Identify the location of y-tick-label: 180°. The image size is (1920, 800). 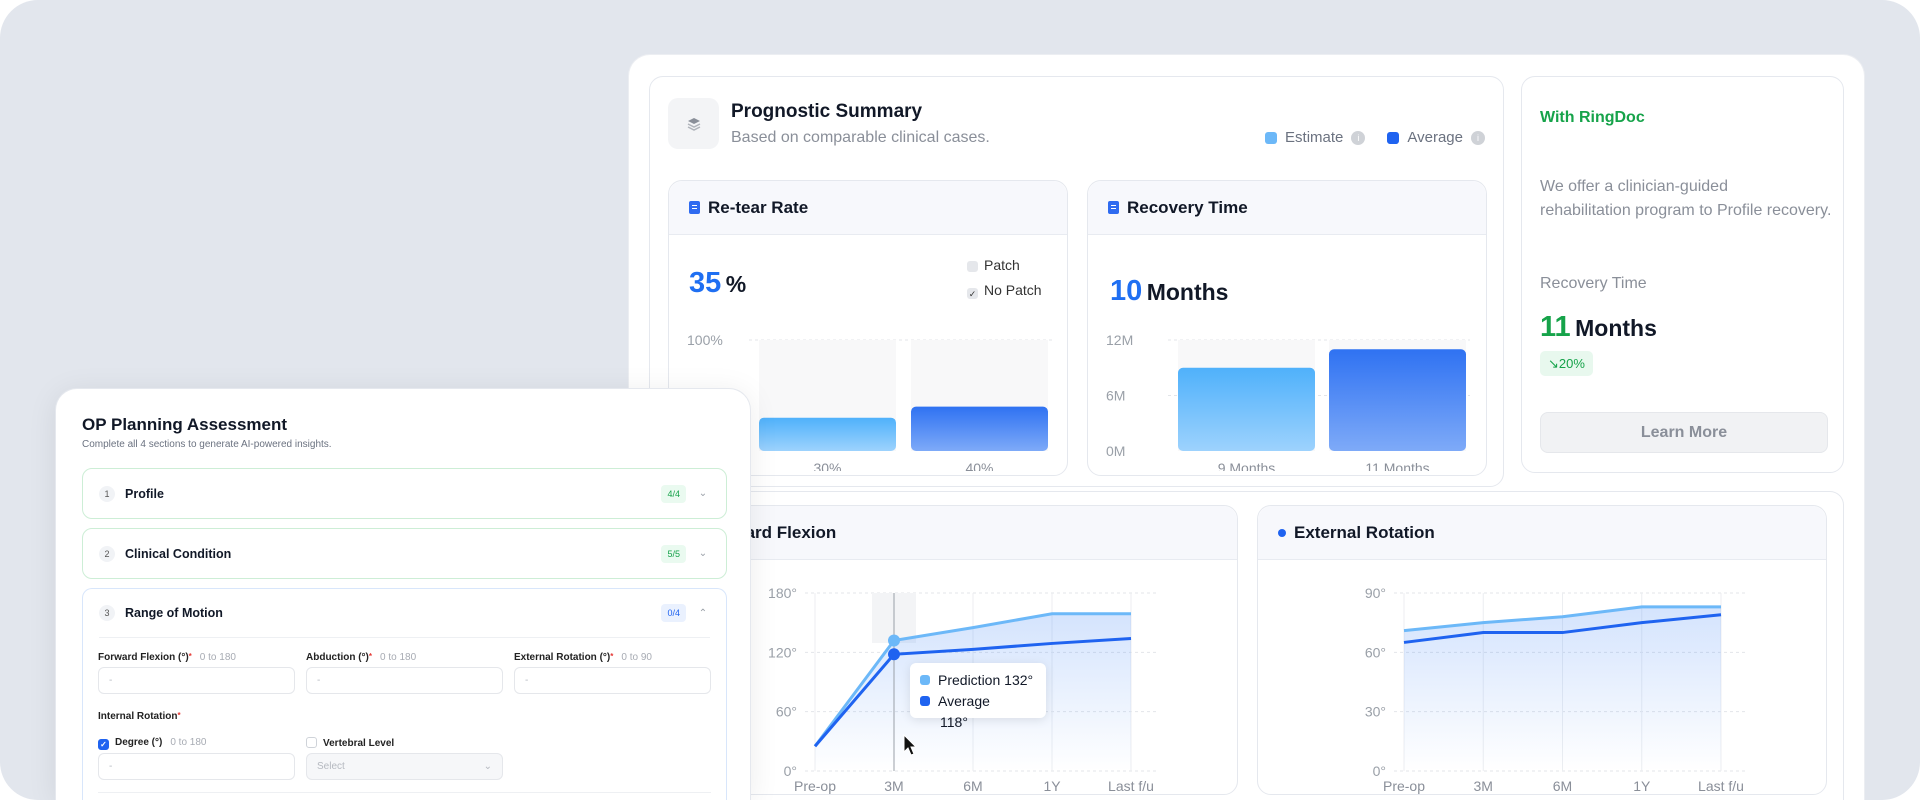
(782, 593).